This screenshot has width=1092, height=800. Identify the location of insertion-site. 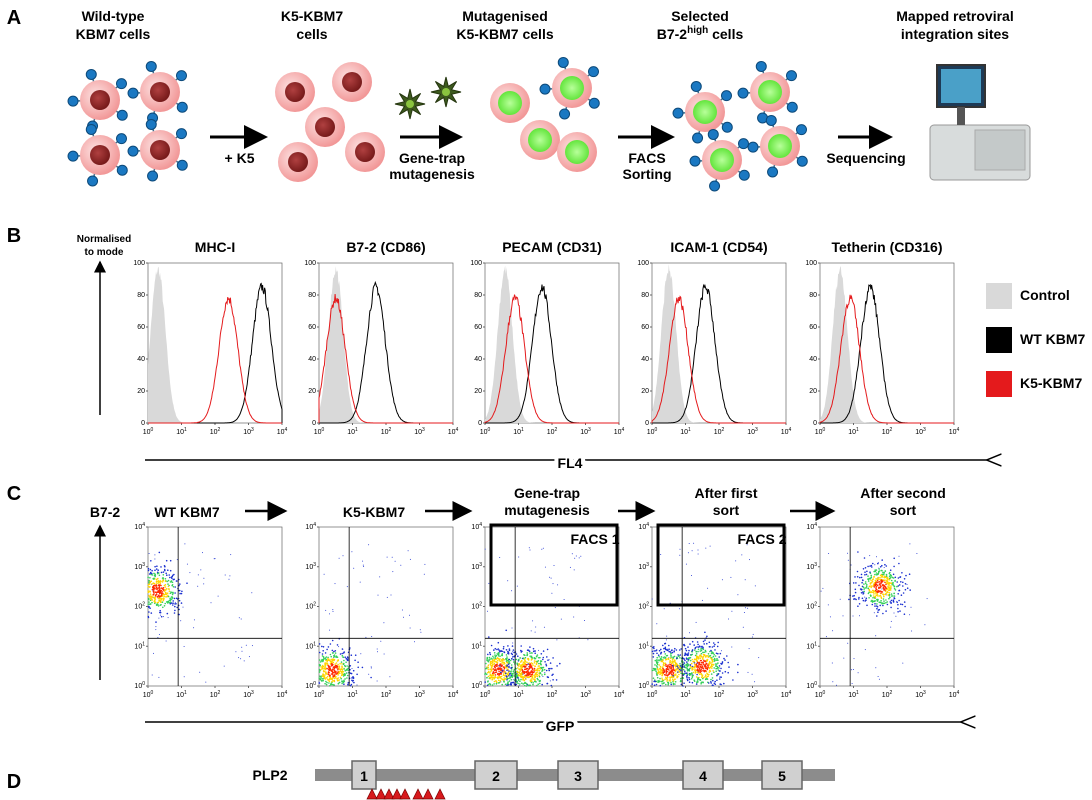
(405, 794).